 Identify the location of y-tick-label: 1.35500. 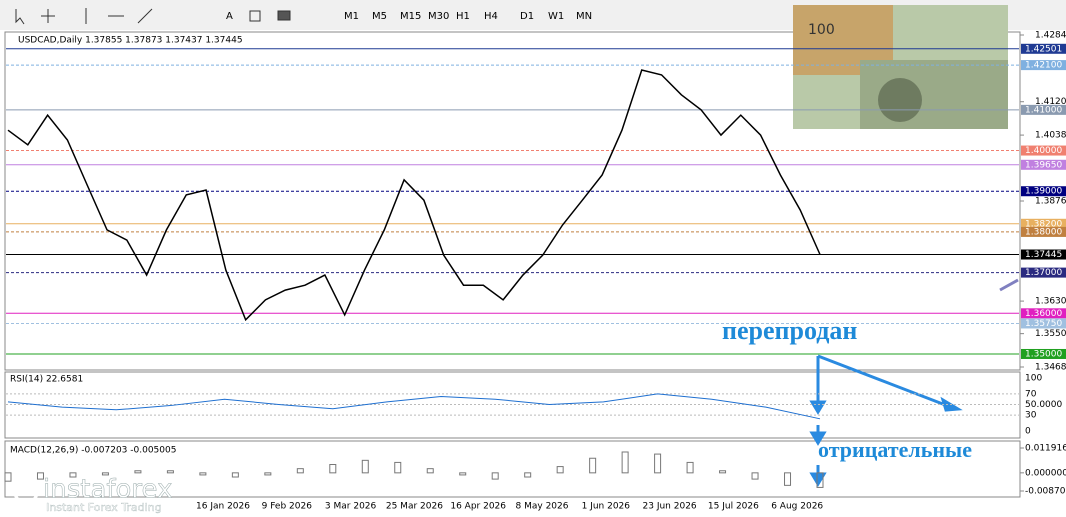
(1050, 334).